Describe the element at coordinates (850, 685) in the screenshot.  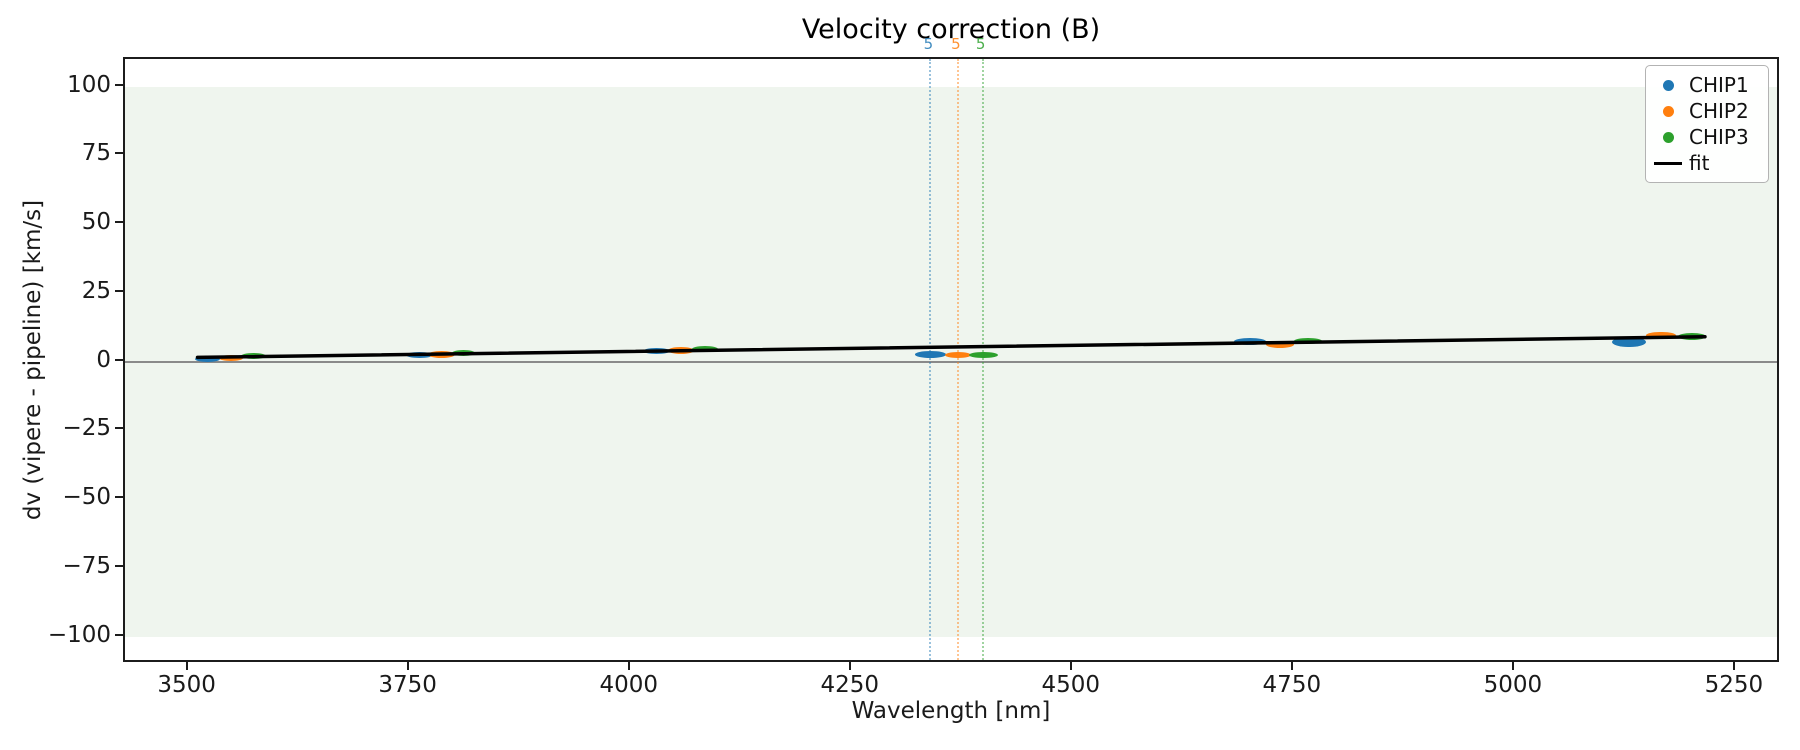
I see `x-tick-label: 4250` at that location.